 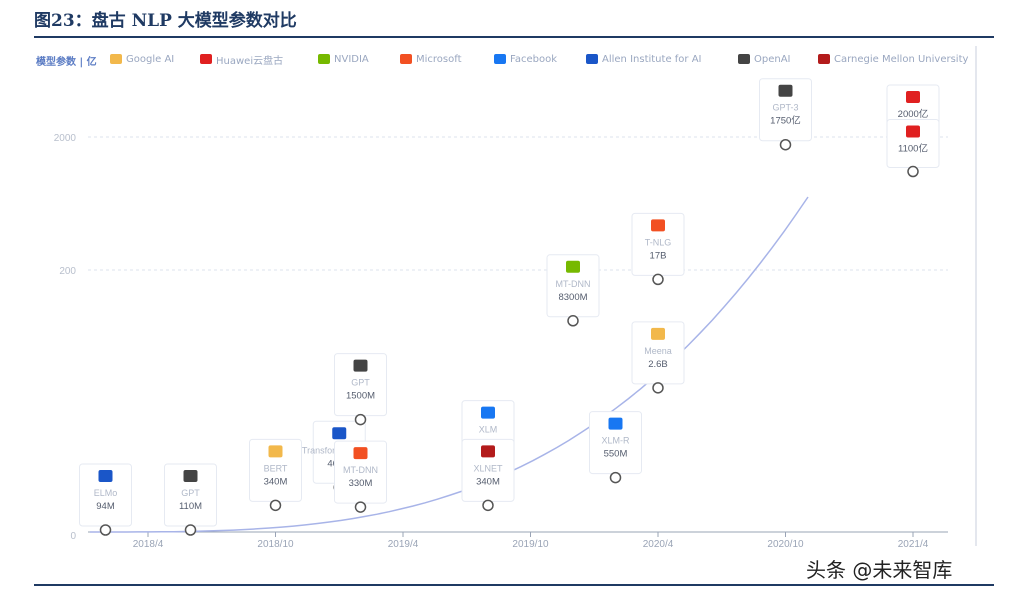 I want to click on model-name: BERT, so click(x=276, y=468).